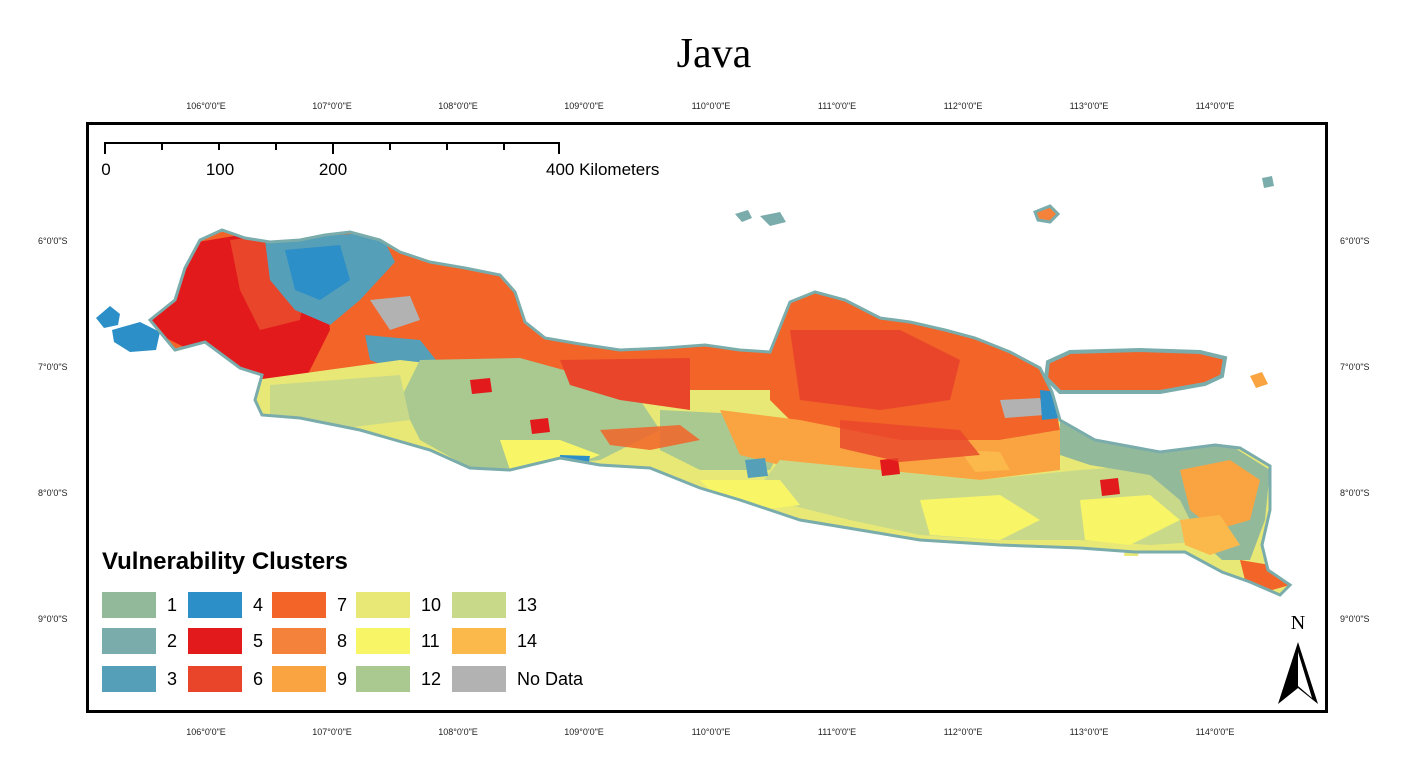 The image size is (1428, 773). What do you see at coordinates (431, 605) in the screenshot?
I see `legend-label: 10` at bounding box center [431, 605].